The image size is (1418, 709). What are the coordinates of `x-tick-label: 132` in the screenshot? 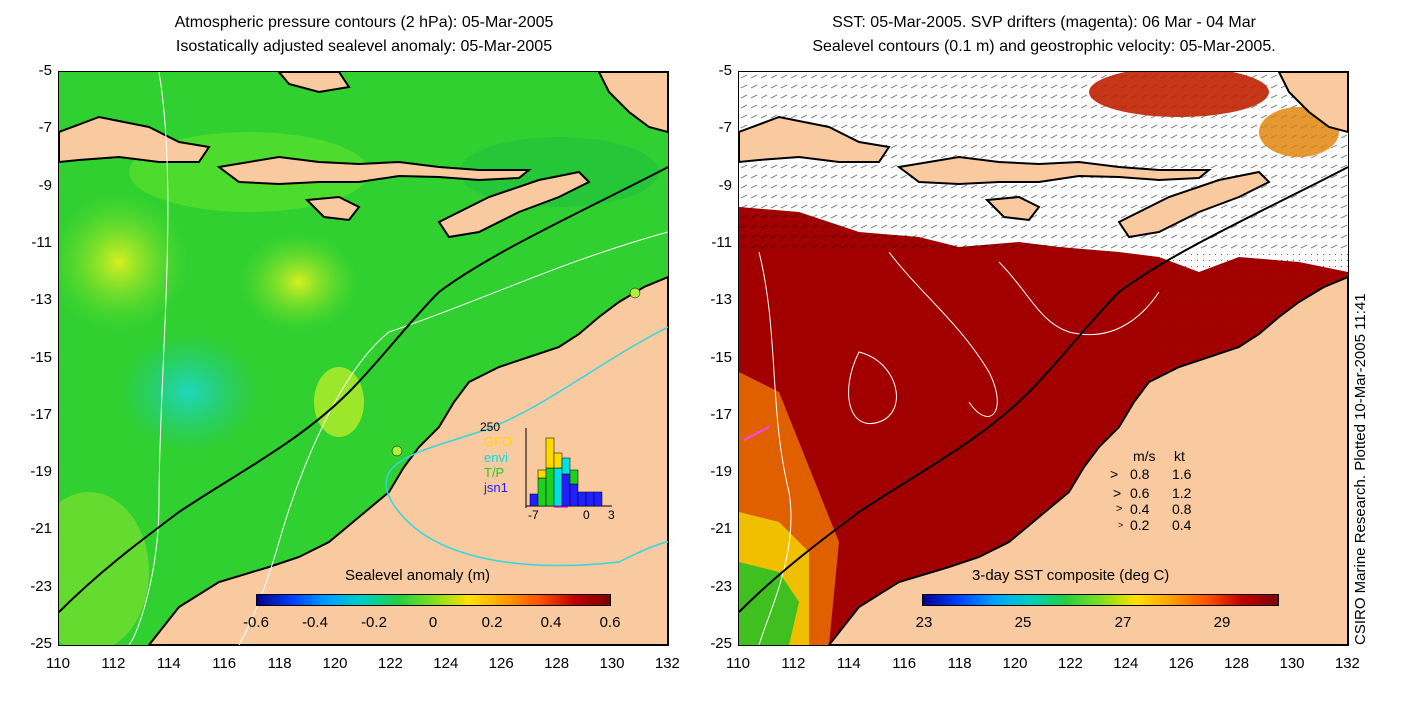 It's located at (1347, 663).